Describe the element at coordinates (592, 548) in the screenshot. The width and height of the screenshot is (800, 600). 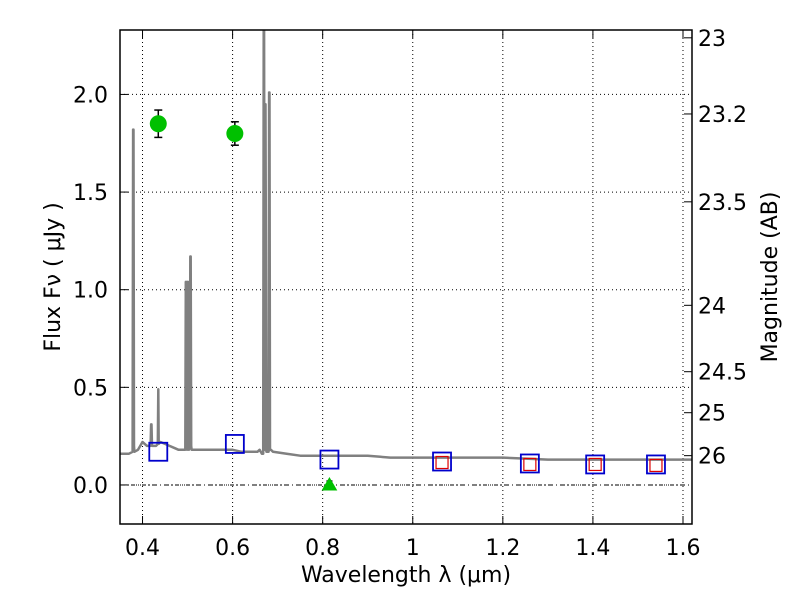
I see `x-tick-label: 1.4` at that location.